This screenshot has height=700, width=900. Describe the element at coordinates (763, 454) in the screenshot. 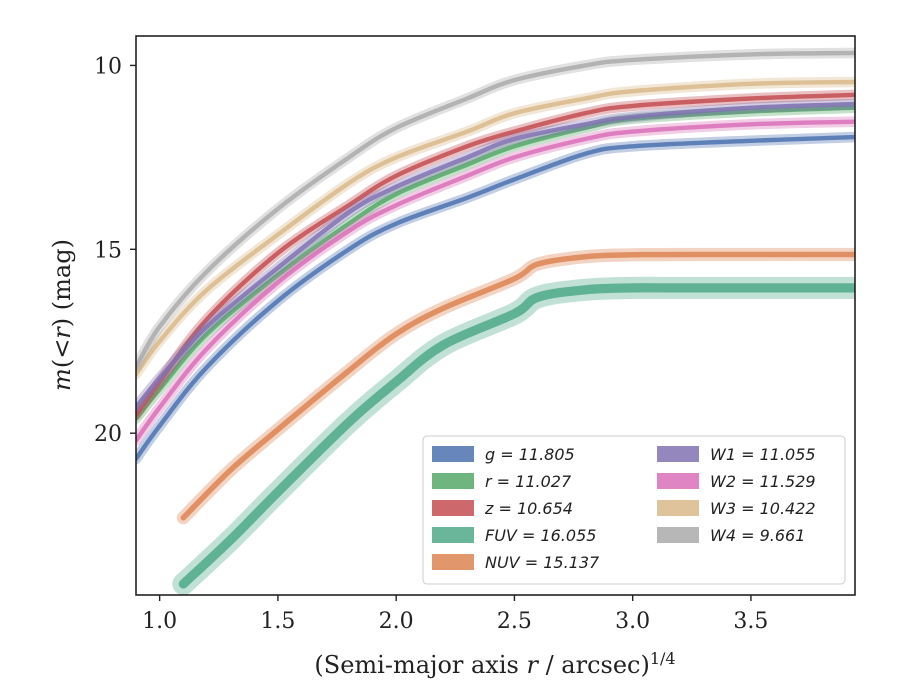

I see `legend-label-W1: W1 = 11.055` at that location.